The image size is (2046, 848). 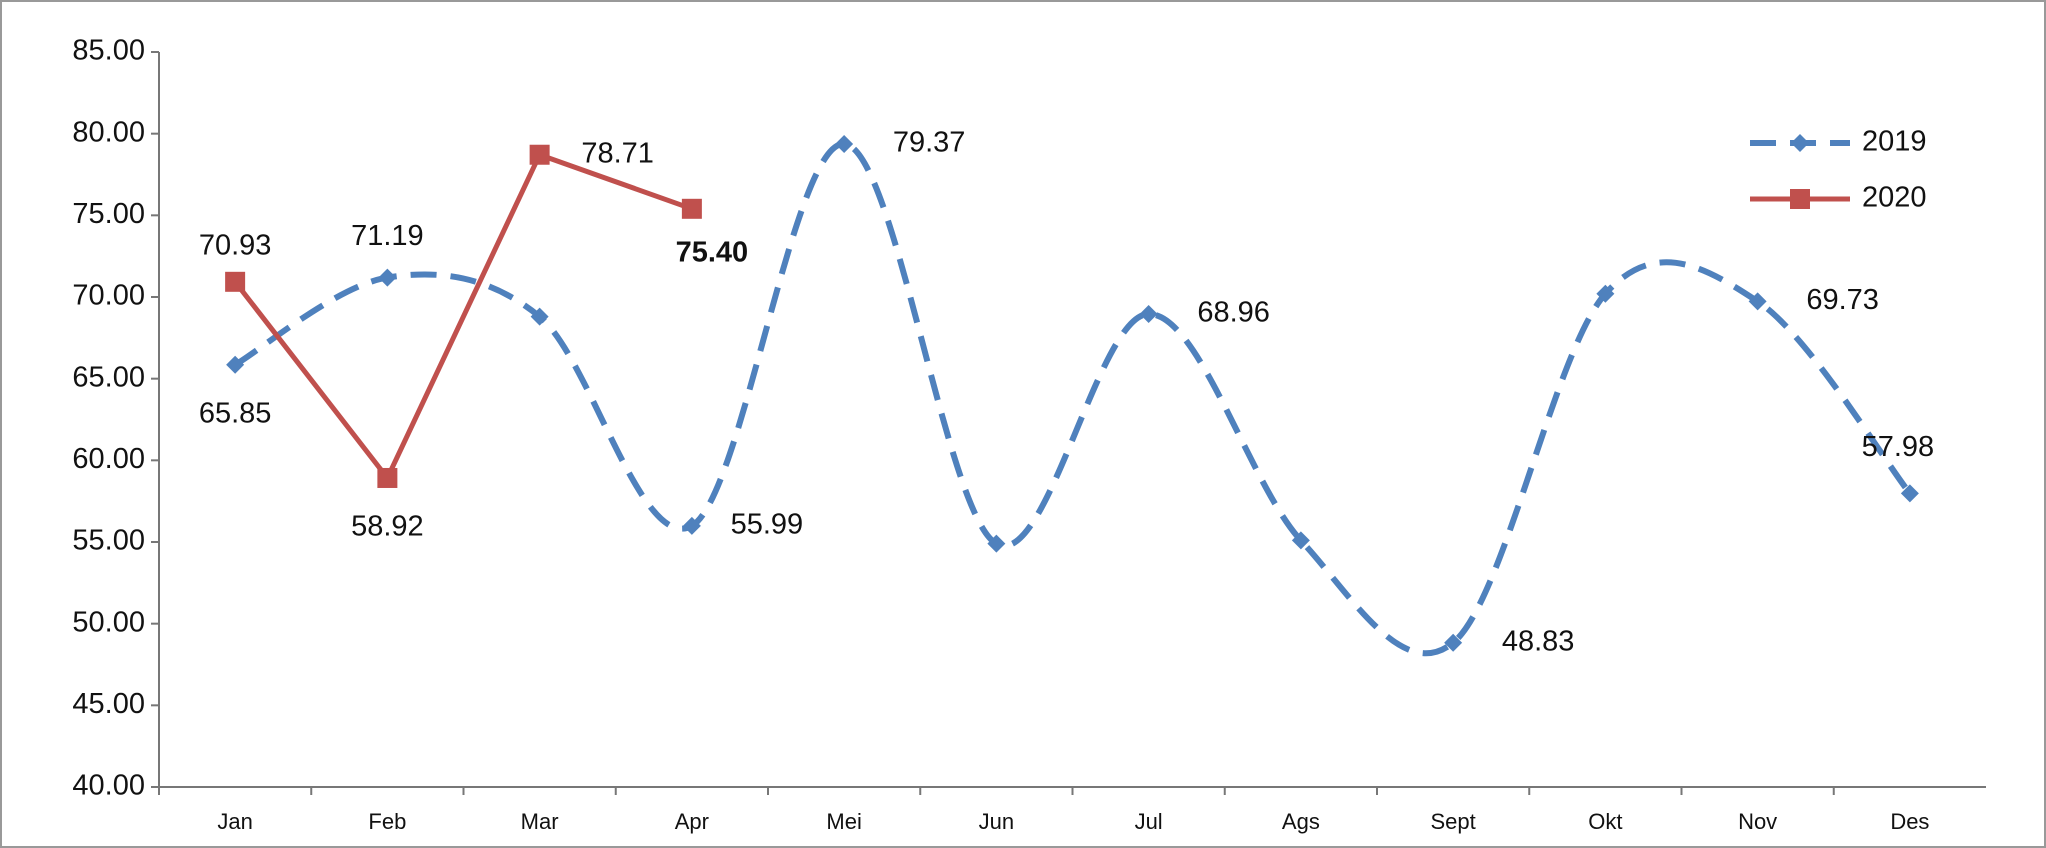 What do you see at coordinates (1149, 821) in the screenshot?
I see `x-tick-label: Jul` at bounding box center [1149, 821].